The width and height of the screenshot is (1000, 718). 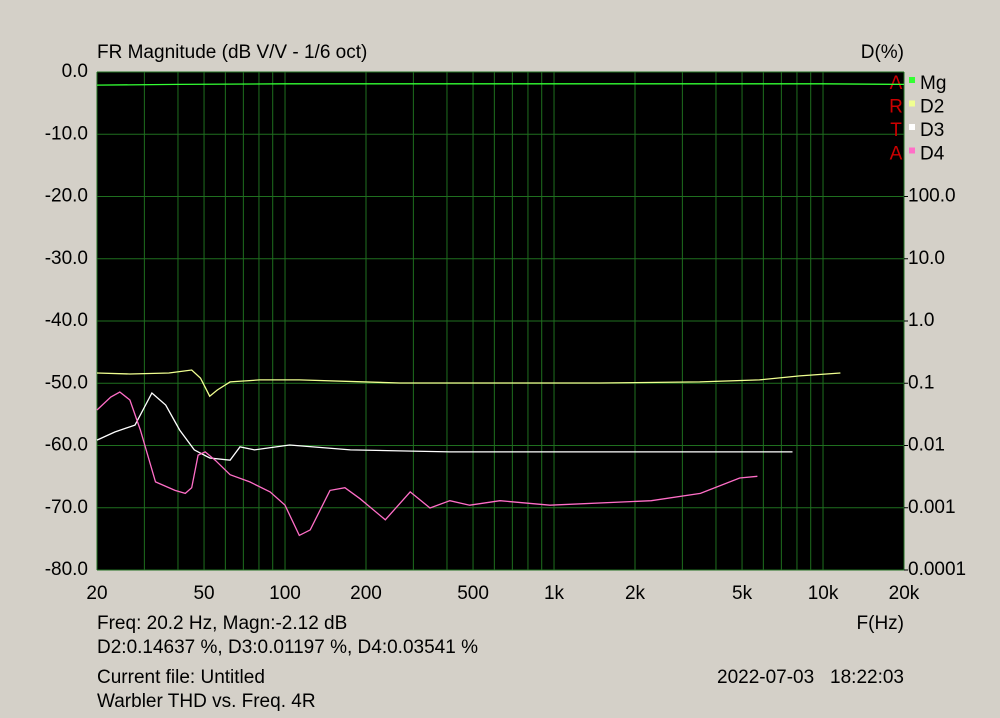 I want to click on legend-label: D3, so click(x=932, y=130).